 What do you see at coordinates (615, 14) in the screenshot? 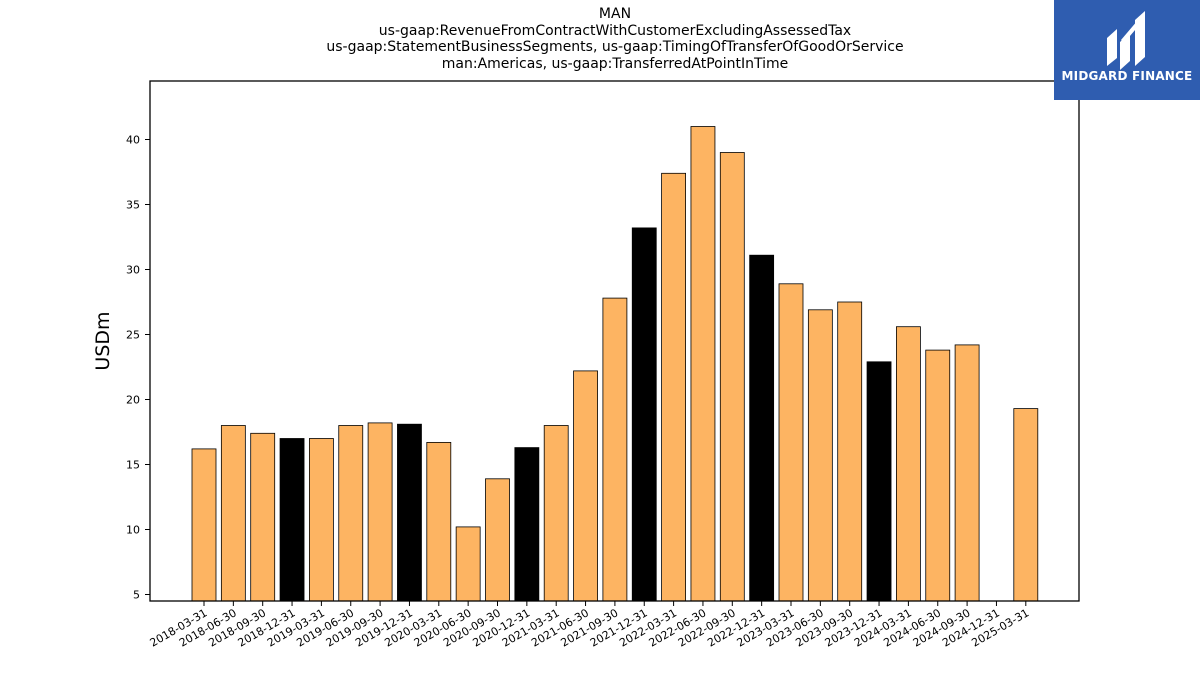
I see `title-line-ticker: MAN` at bounding box center [615, 14].